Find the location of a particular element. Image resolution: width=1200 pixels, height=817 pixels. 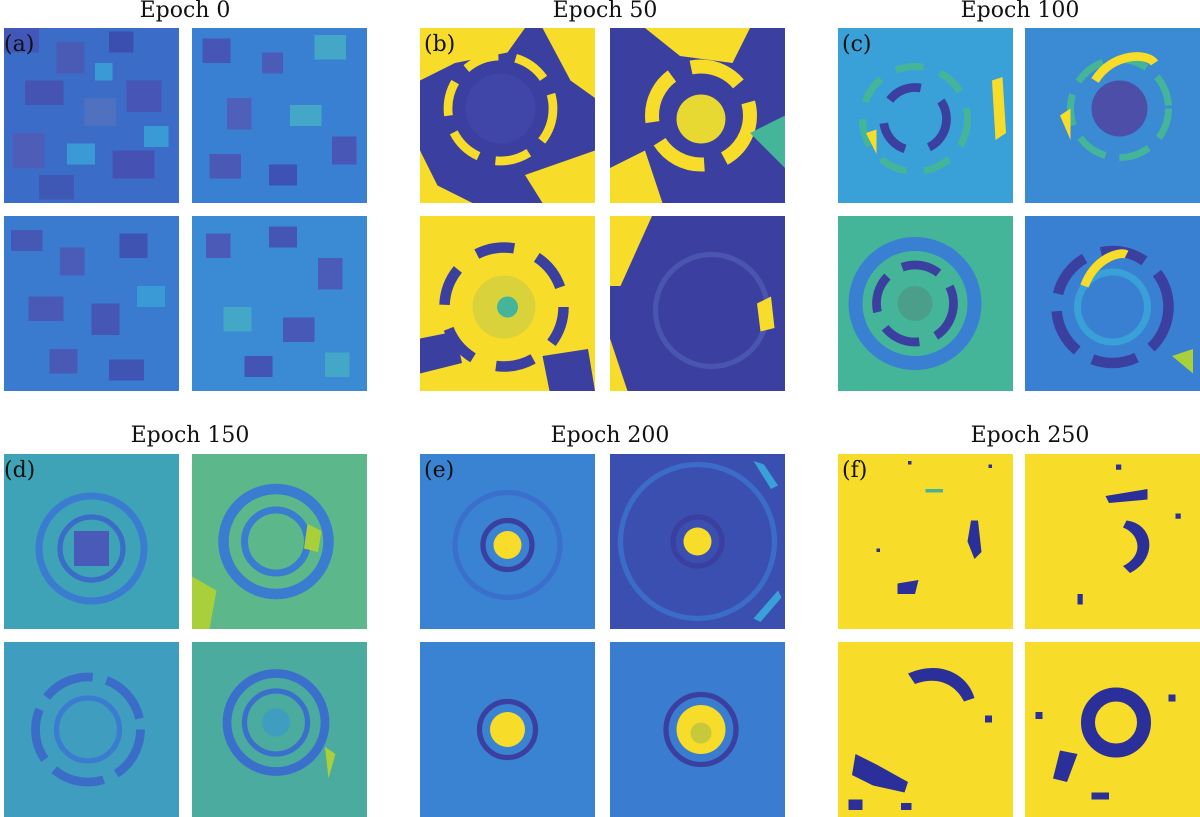

panel-title: Epoch 100 is located at coordinates (1020, 11).